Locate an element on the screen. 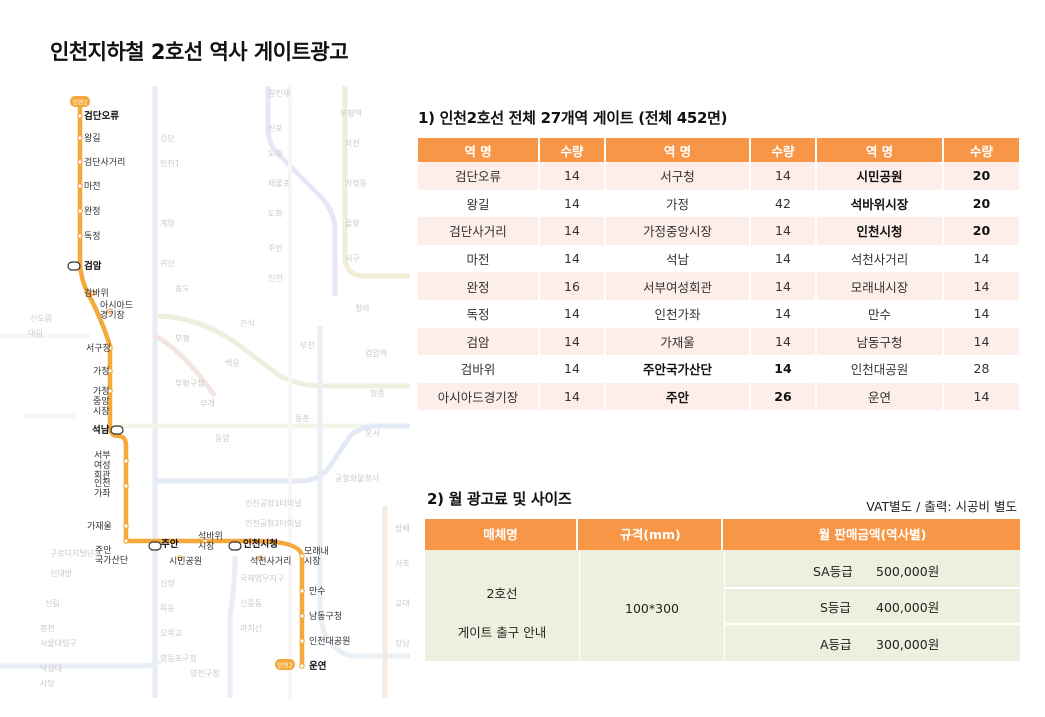  background-station-label: 사당 is located at coordinates (47, 683).